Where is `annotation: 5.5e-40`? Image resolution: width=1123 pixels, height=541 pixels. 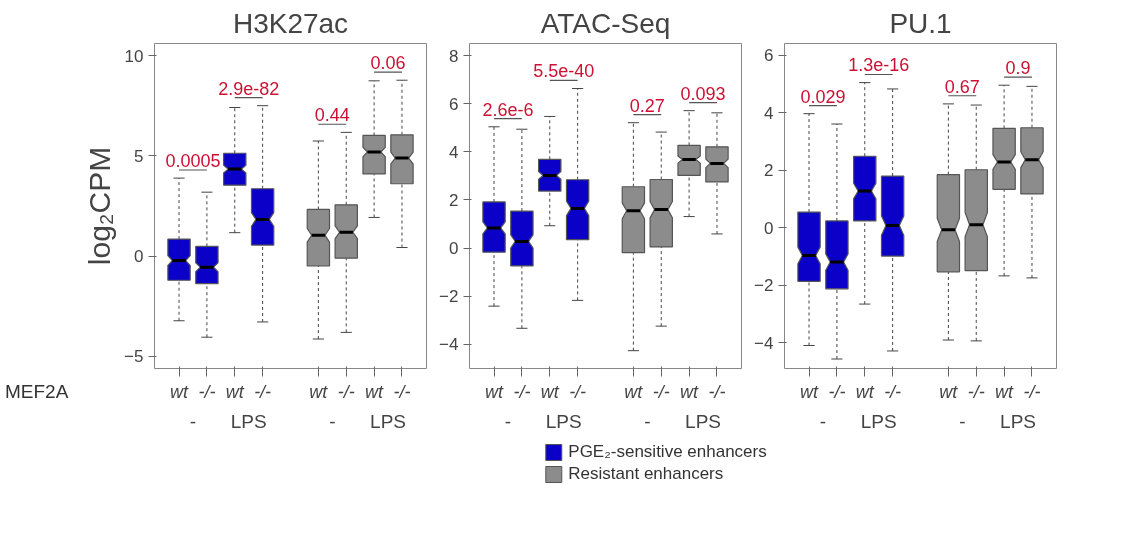 annotation: 5.5e-40 is located at coordinates (564, 71).